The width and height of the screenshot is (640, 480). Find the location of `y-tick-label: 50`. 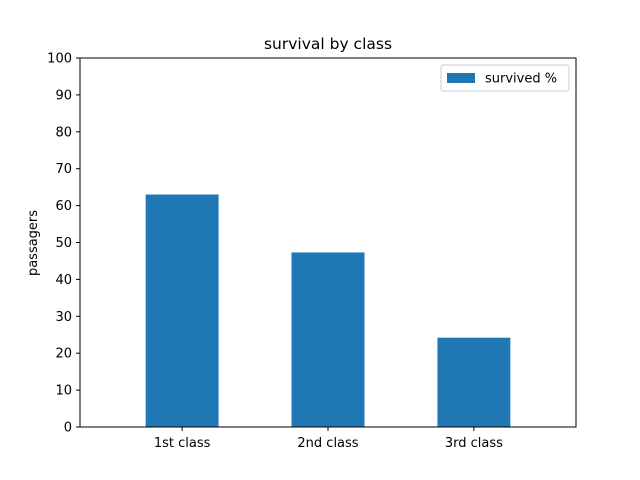

y-tick-label: 50 is located at coordinates (63, 243).